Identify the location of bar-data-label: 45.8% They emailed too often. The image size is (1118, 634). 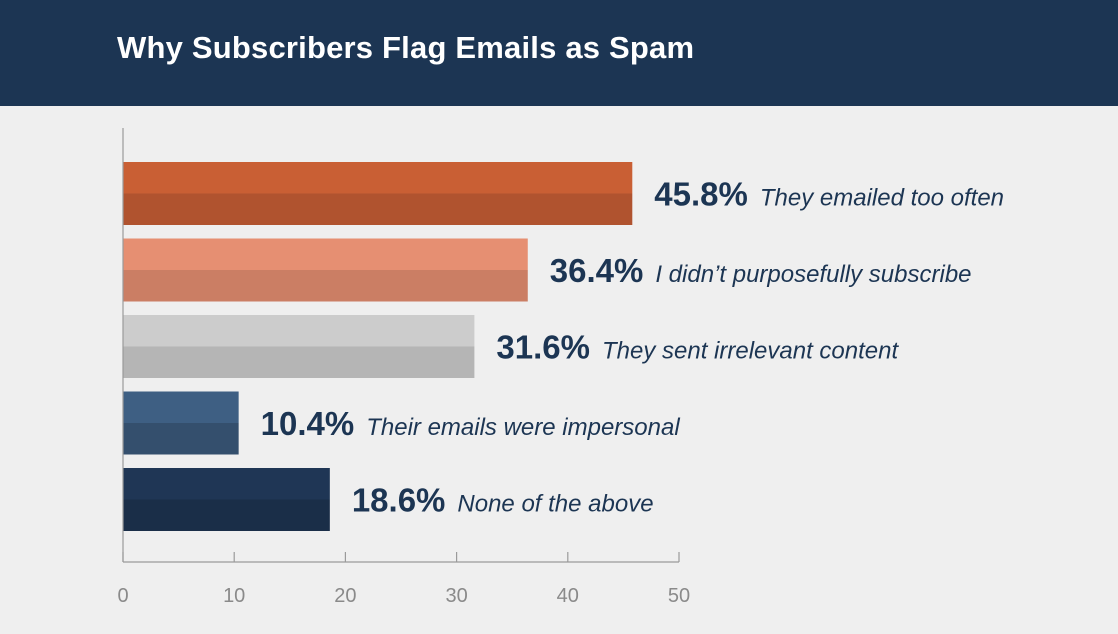
(829, 194).